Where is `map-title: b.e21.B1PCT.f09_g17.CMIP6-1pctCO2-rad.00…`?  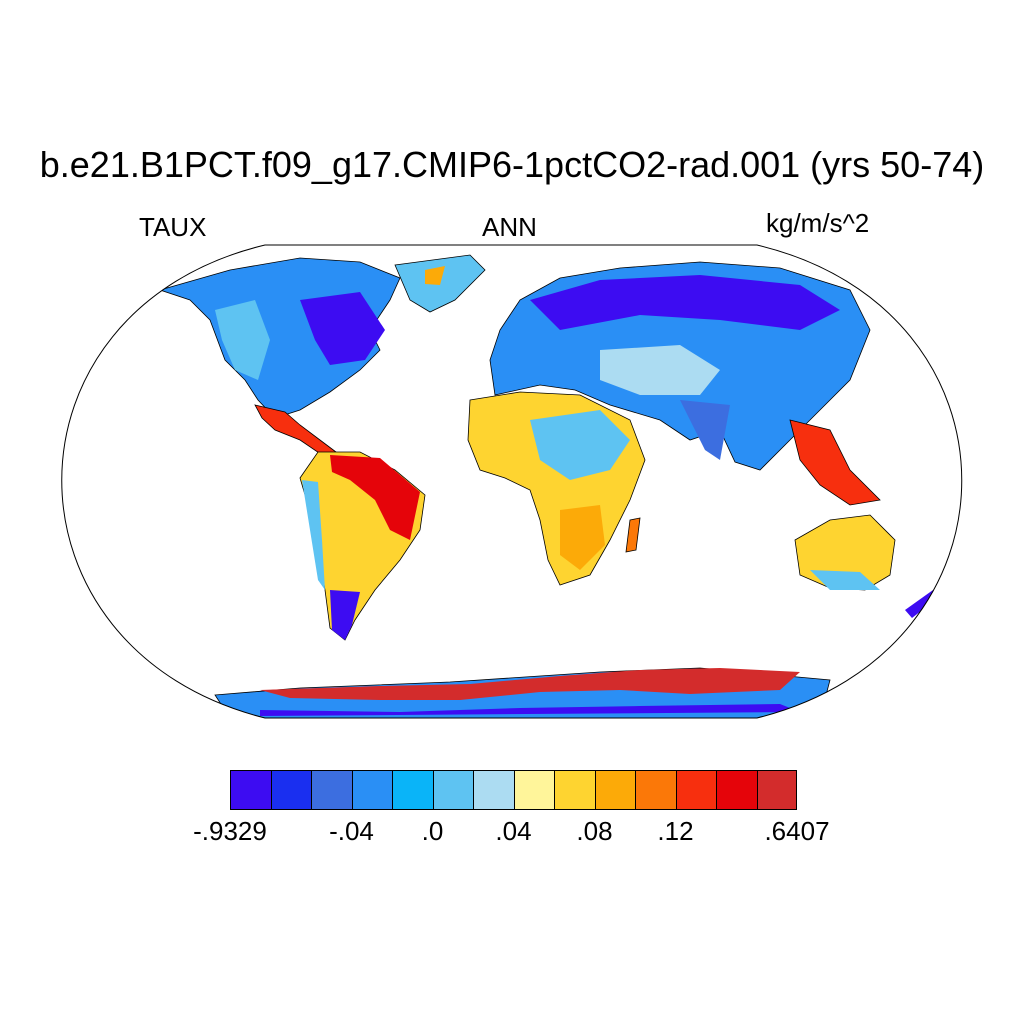 map-title: b.e21.B1PCT.f09_g17.CMIP6-1pctCO2-rad.00… is located at coordinates (512, 164).